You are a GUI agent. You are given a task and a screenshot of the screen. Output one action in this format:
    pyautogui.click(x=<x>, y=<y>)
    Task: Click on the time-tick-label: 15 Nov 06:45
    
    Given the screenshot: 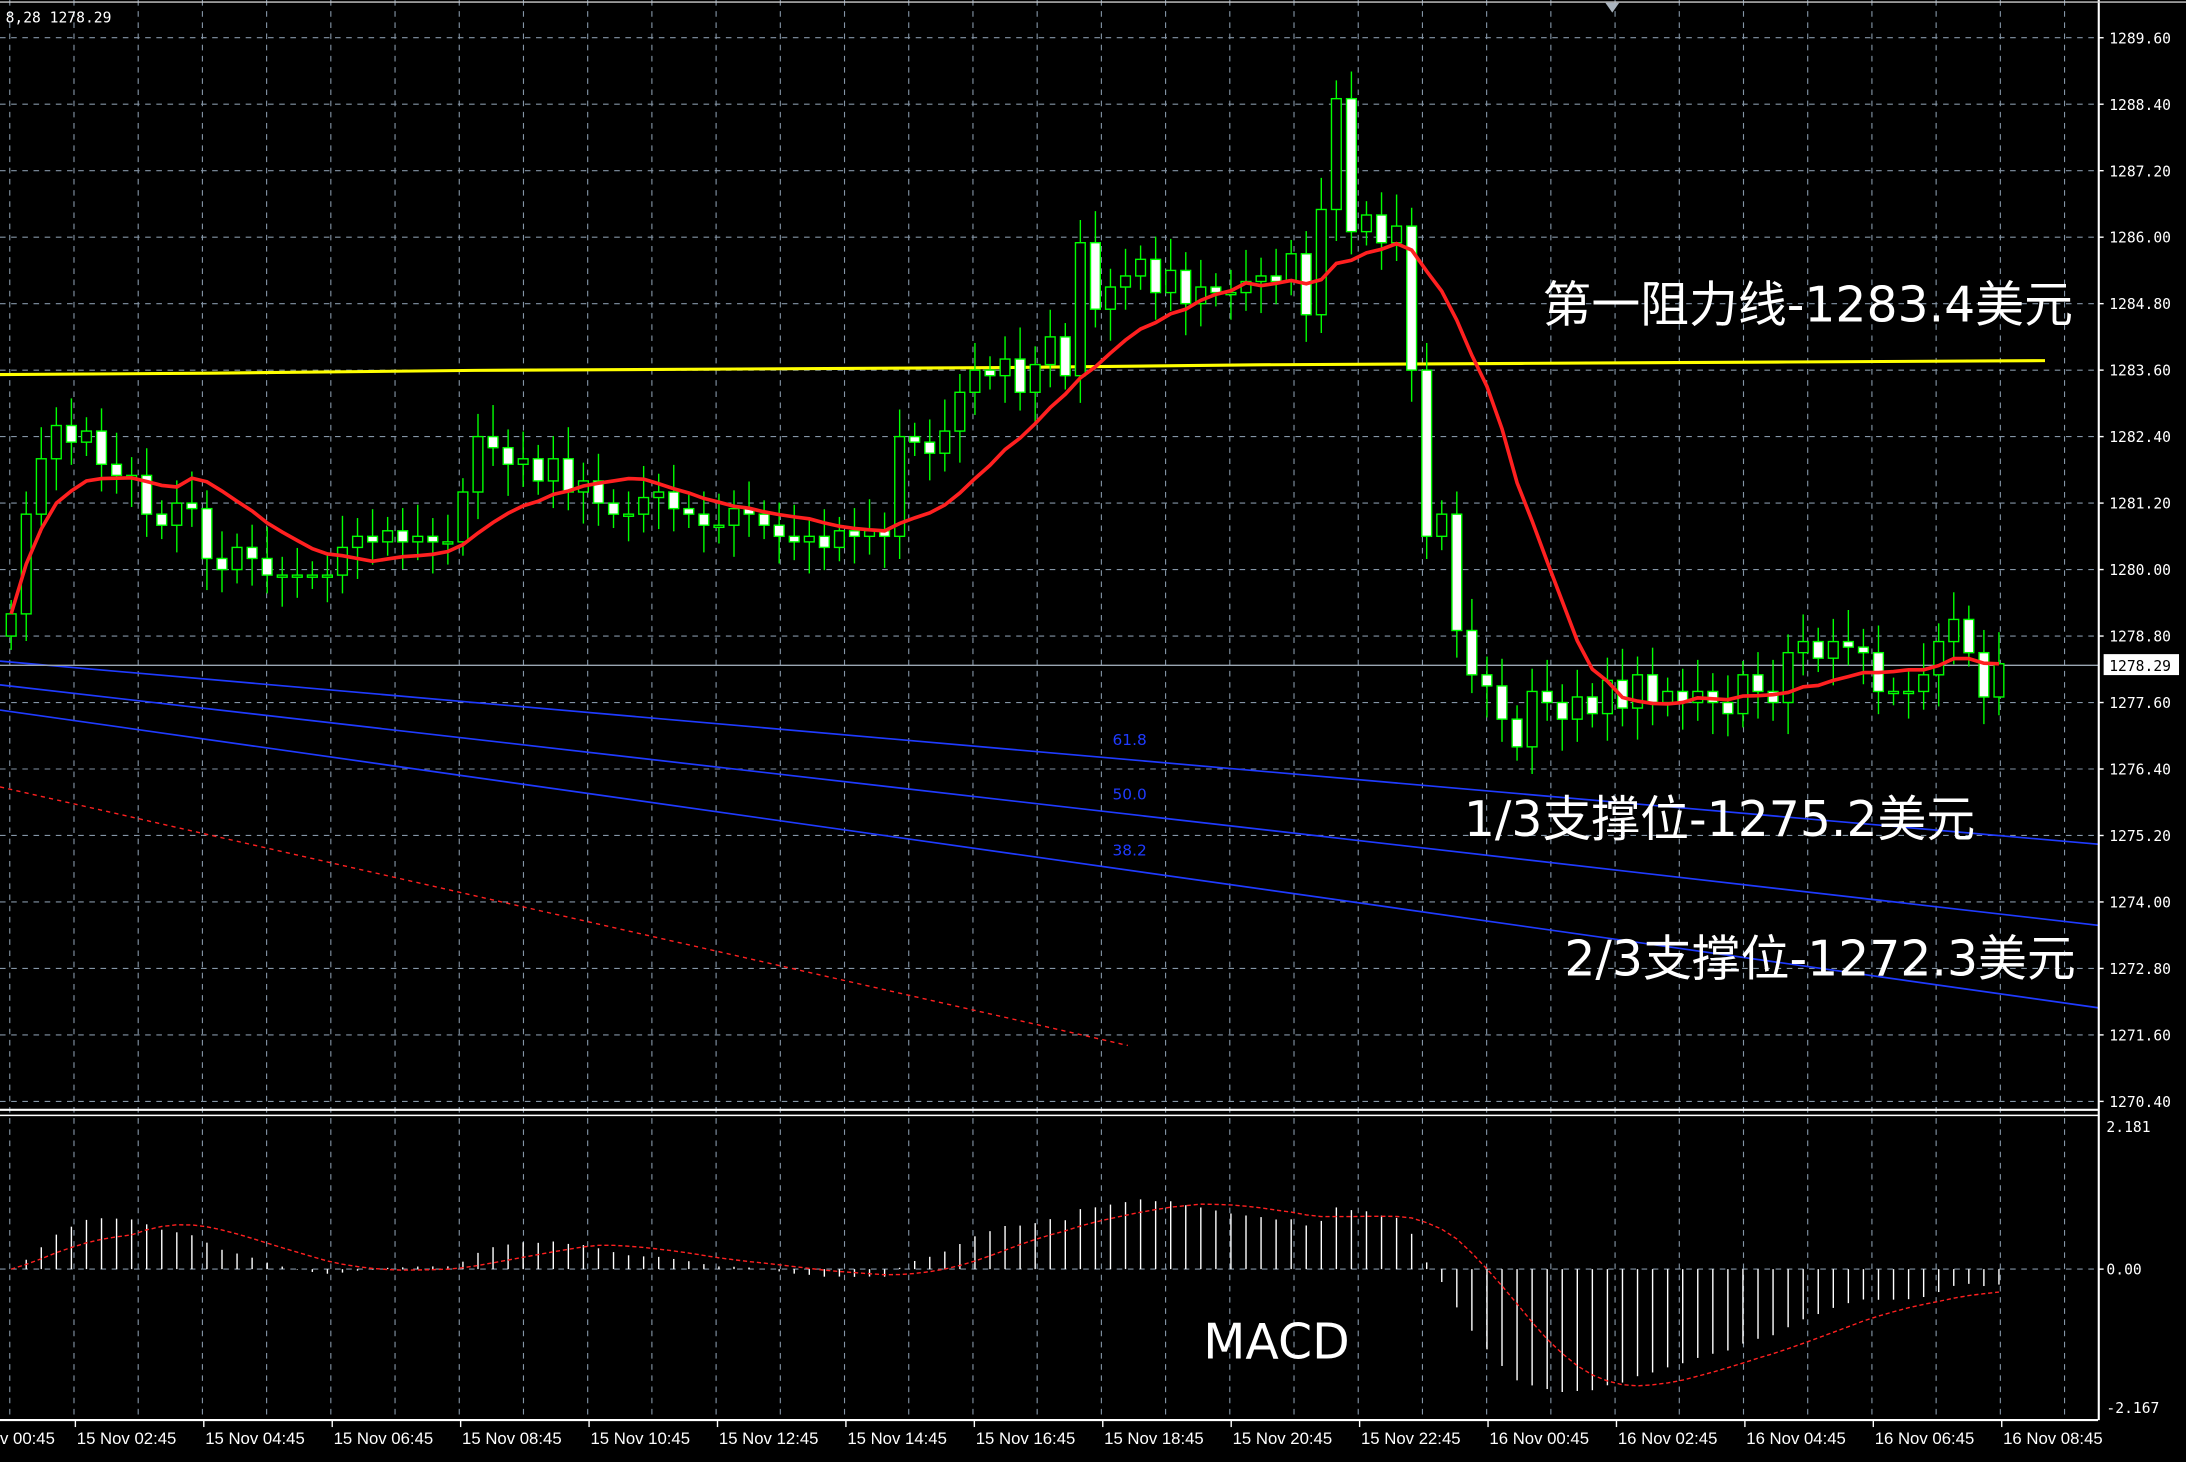 What is the action you would take?
    pyautogui.click(x=384, y=1438)
    